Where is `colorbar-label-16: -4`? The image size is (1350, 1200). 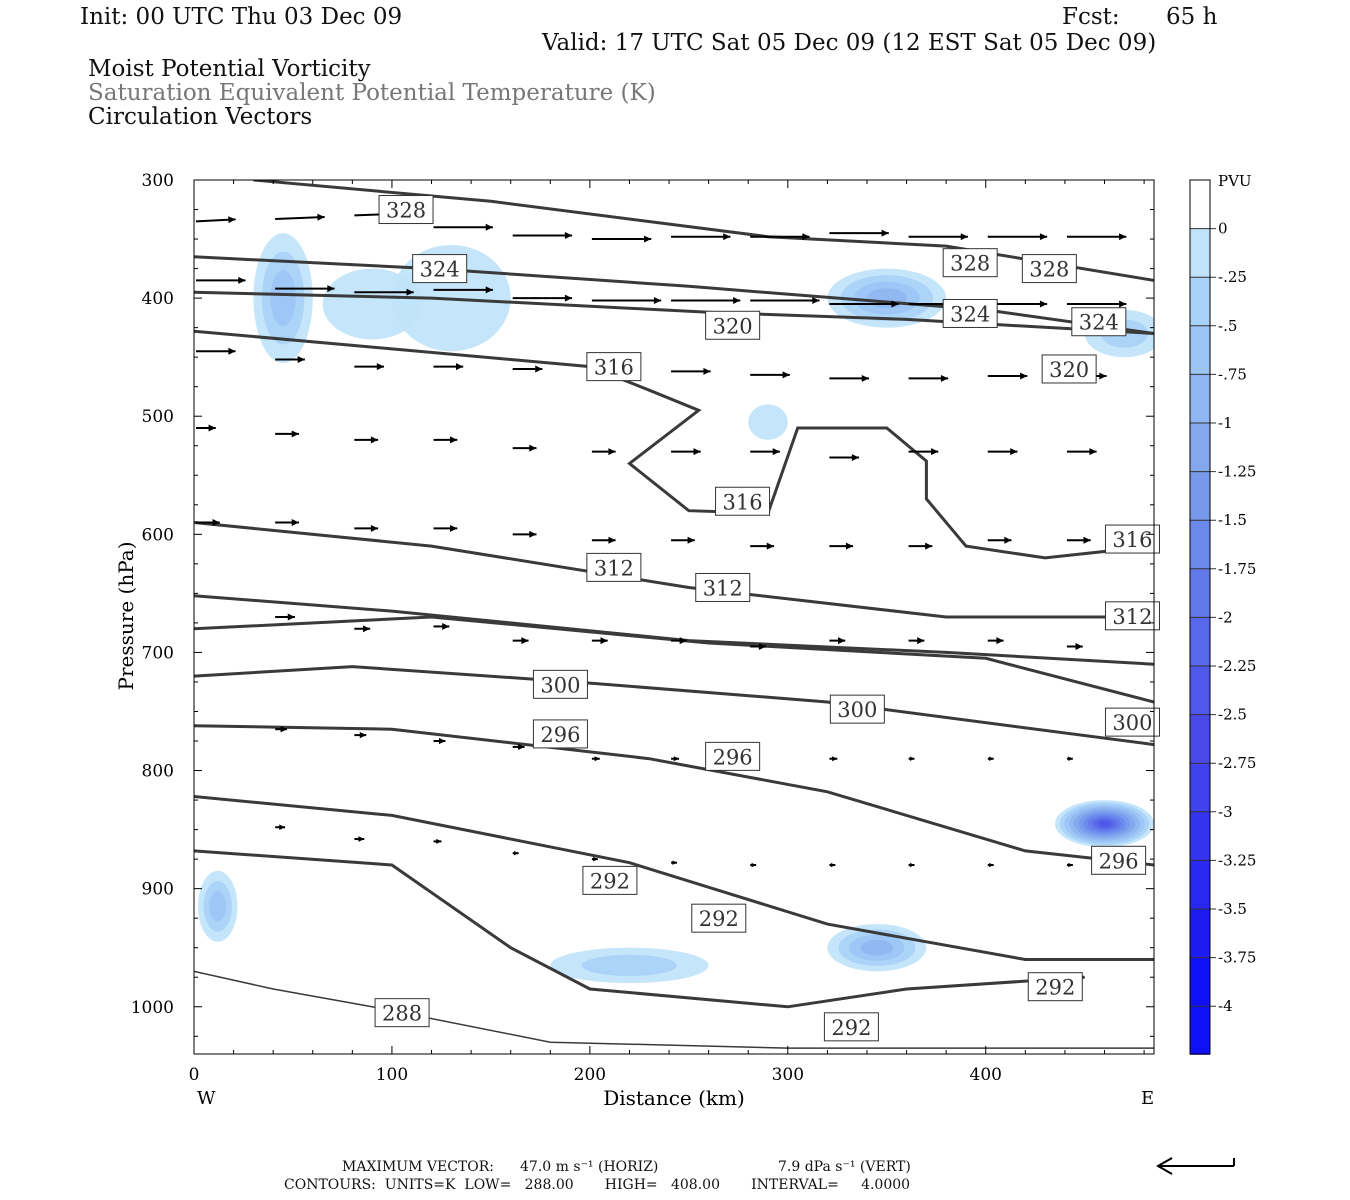 colorbar-label-16: -4 is located at coordinates (1225, 1006).